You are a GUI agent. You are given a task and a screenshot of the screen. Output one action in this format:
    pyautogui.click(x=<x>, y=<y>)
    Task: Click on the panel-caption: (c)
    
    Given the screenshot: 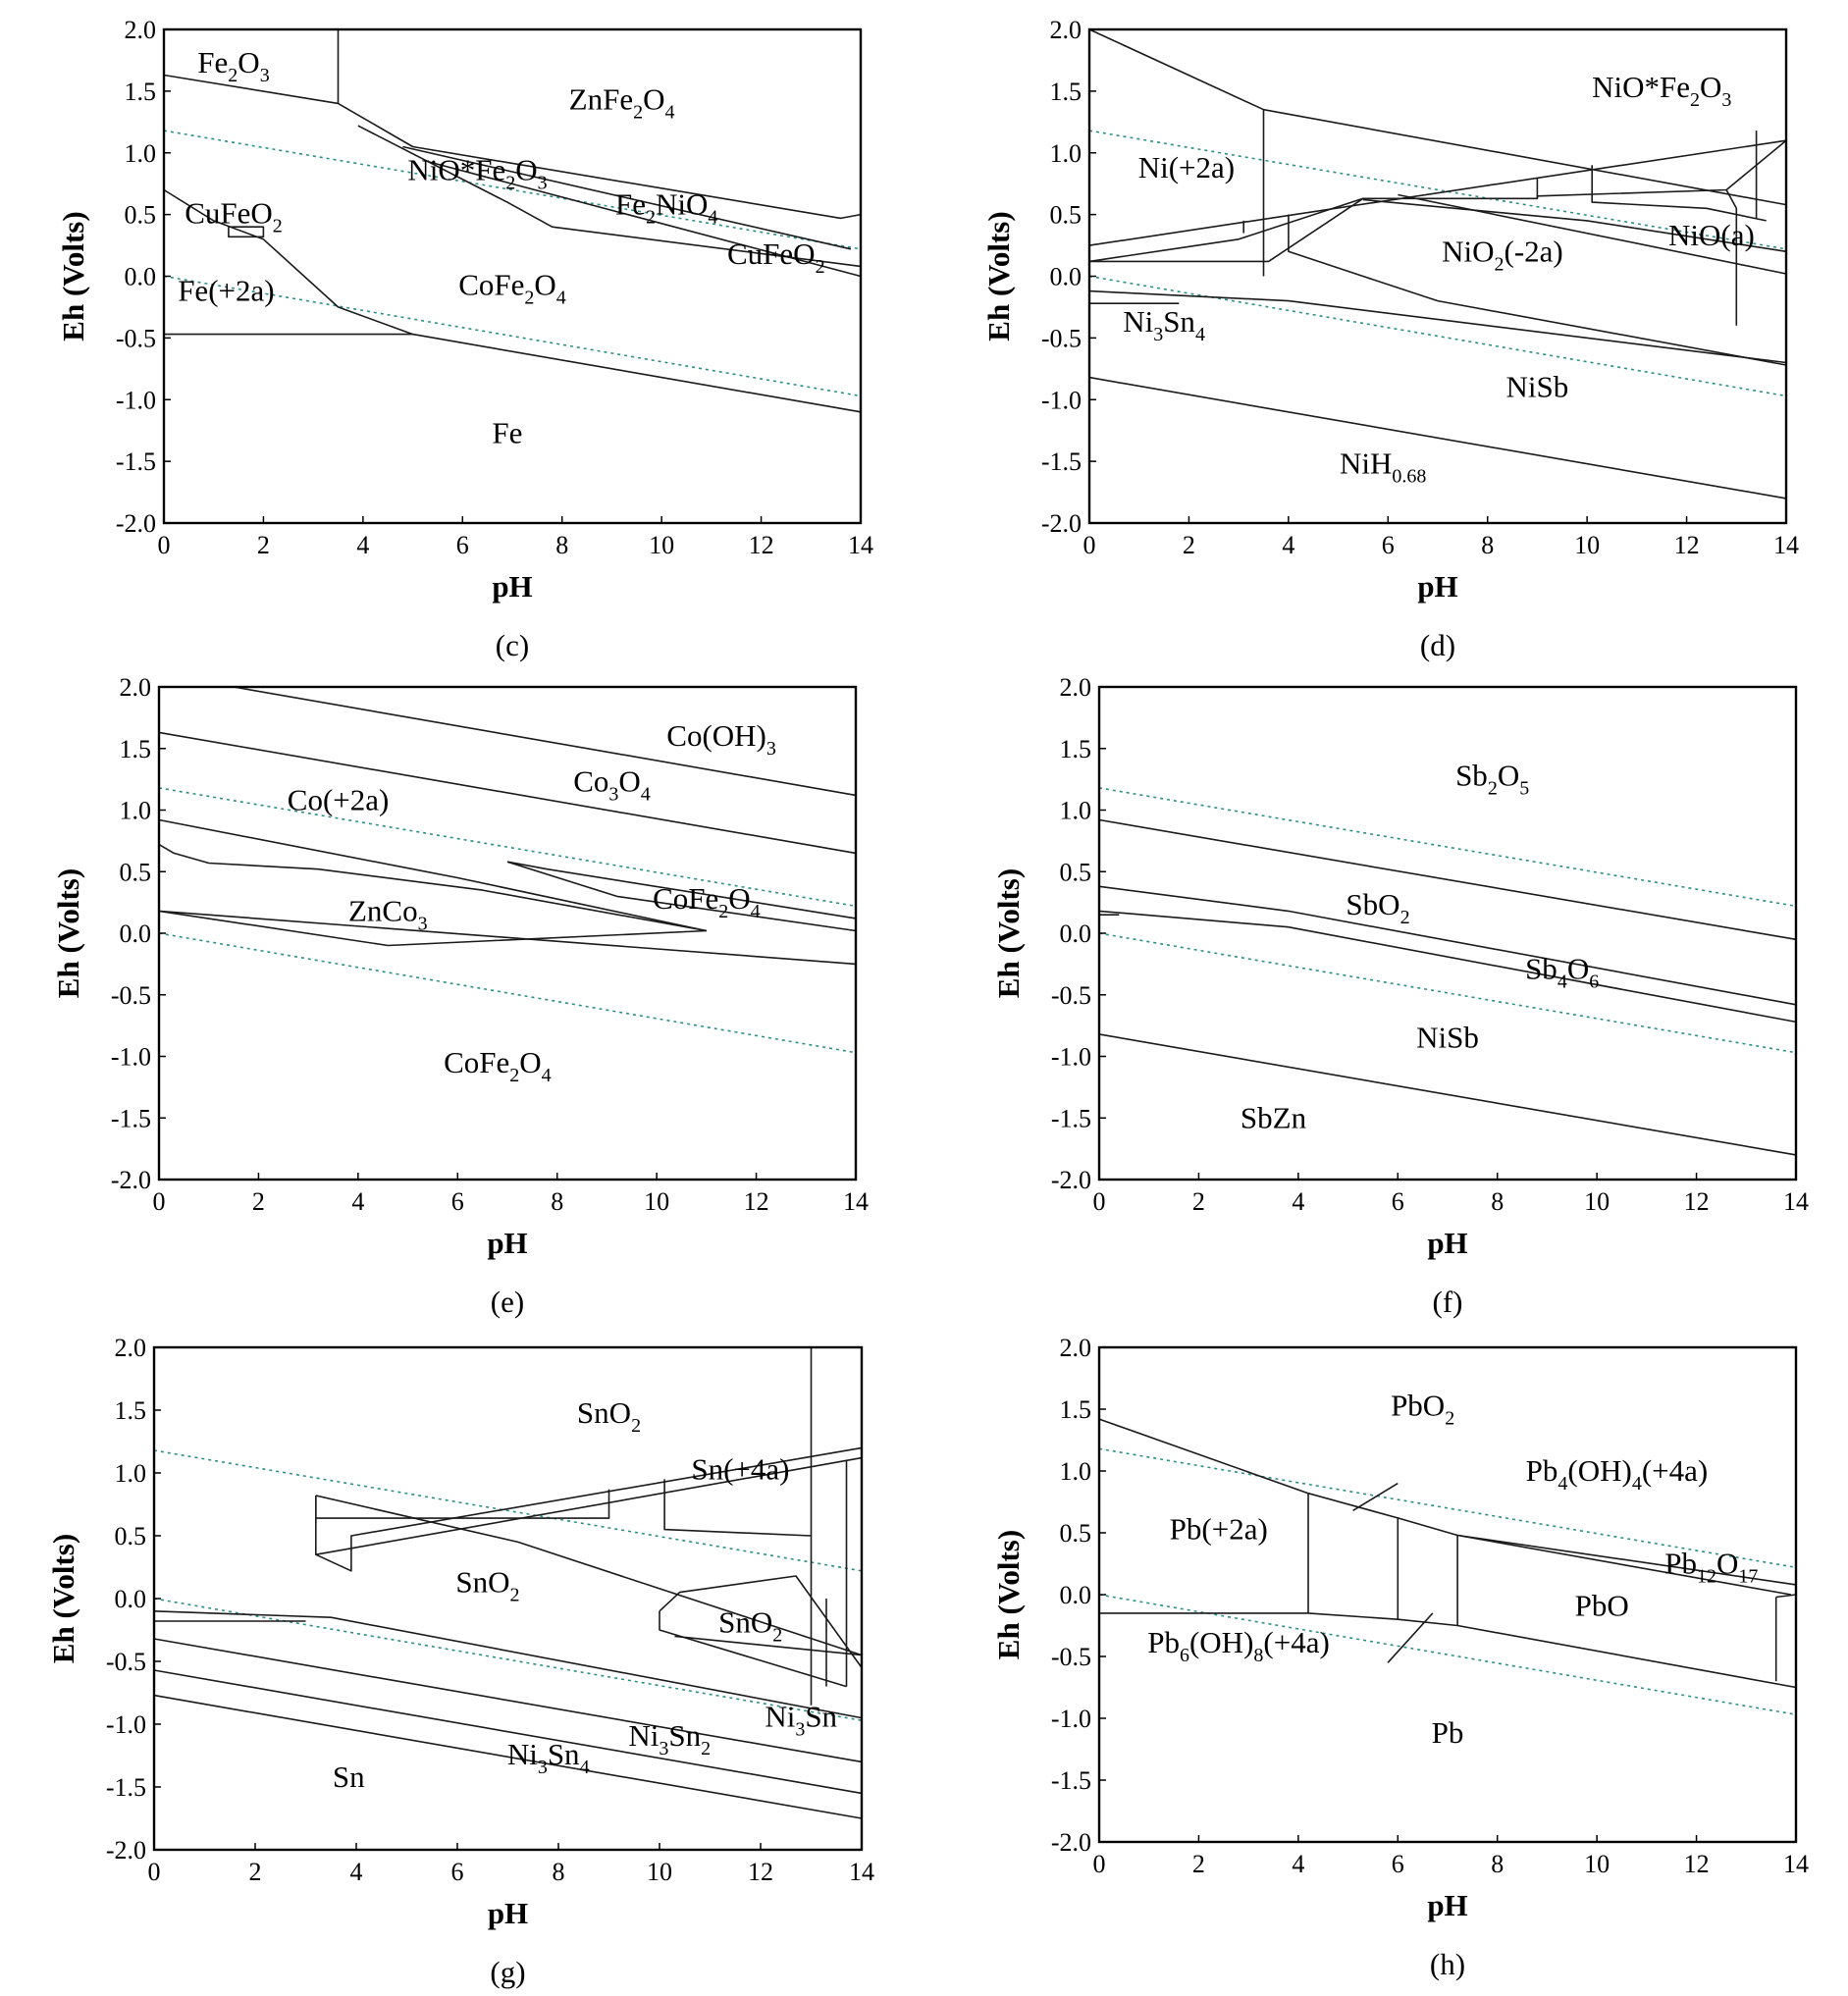 What is the action you would take?
    pyautogui.click(x=513, y=645)
    